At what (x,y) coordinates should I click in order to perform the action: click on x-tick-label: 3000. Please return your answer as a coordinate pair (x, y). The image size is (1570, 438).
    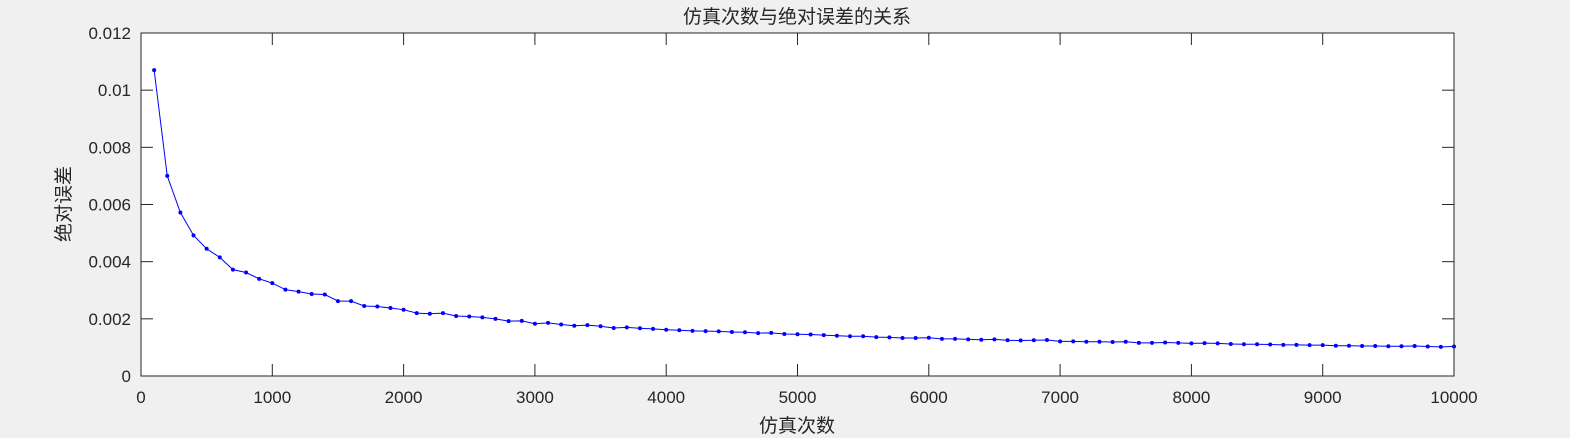
    Looking at the image, I should click on (535, 397).